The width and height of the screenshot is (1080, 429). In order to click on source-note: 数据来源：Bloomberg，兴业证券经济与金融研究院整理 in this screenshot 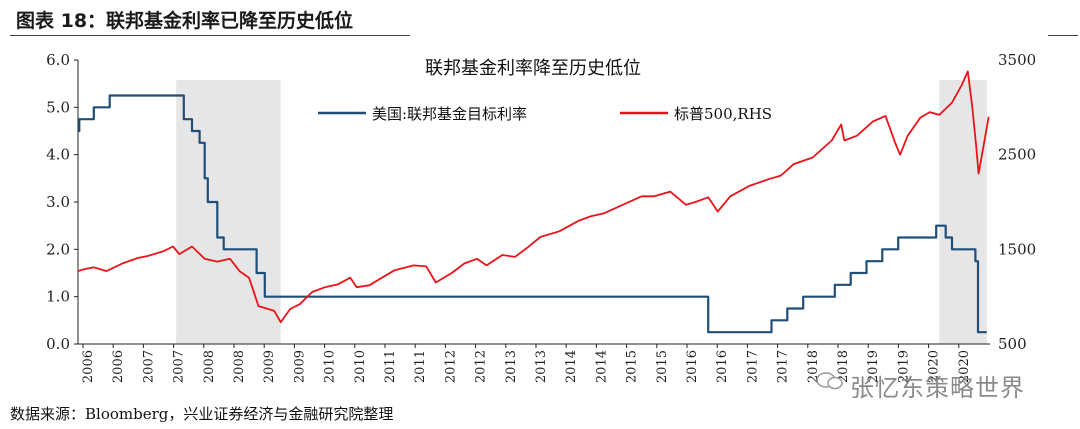, I will do `click(202, 414)`.